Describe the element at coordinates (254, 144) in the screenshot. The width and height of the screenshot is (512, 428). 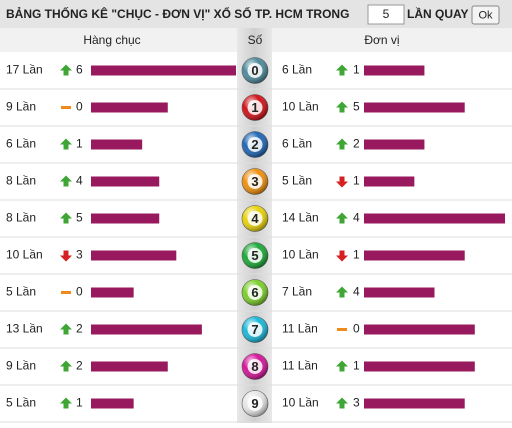
I see `digit-label: 2` at that location.